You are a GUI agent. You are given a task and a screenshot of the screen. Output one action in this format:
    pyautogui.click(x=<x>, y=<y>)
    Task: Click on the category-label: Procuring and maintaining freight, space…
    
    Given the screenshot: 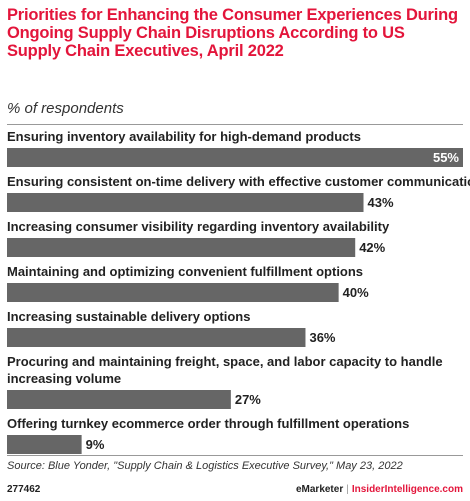 What is the action you would take?
    pyautogui.click(x=225, y=361)
    